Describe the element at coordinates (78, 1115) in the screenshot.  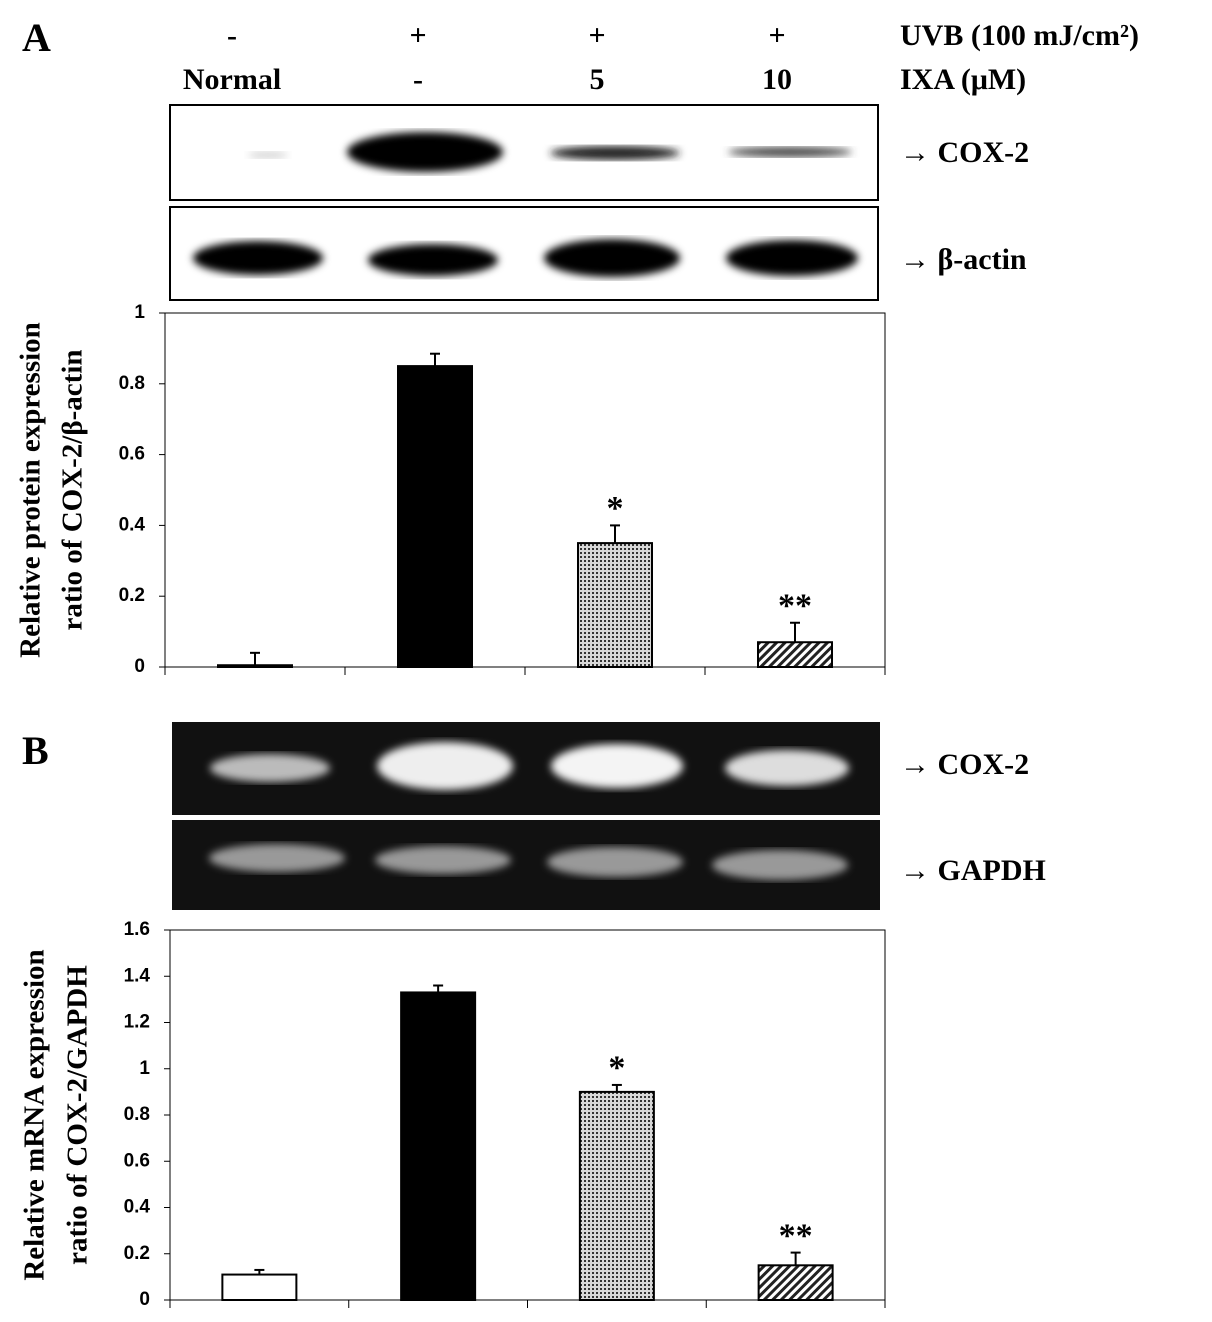
I see `y-axis-label: ratio of COX-2/GAPDH` at that location.